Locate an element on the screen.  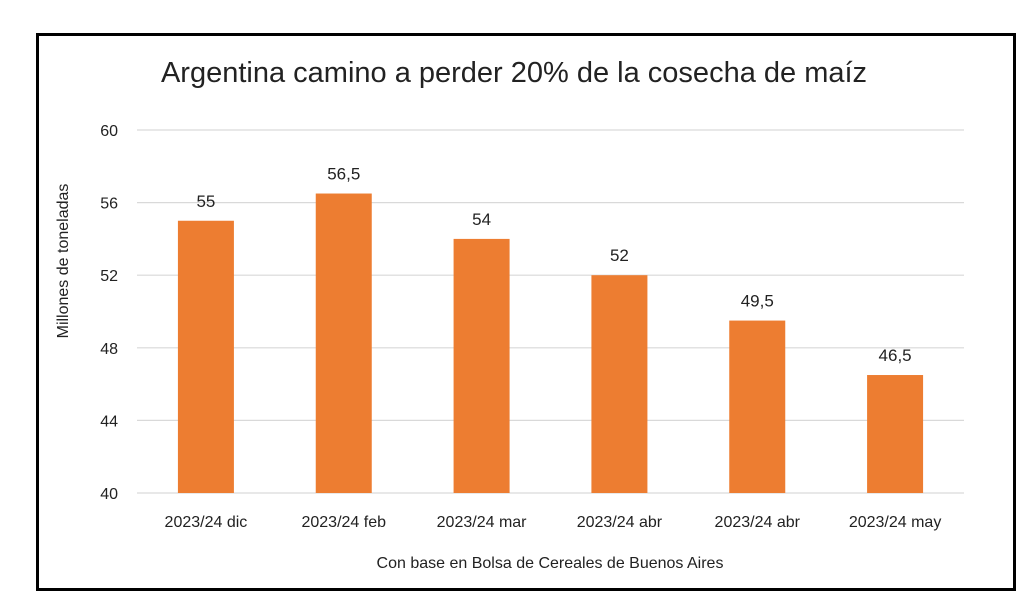
data-label: 49,5 is located at coordinates (757, 301).